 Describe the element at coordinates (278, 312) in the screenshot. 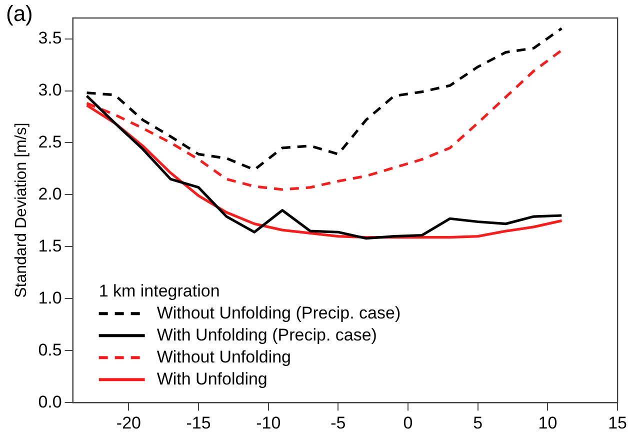

I see `legend-label: Without Unfolding (Precip. case)` at that location.